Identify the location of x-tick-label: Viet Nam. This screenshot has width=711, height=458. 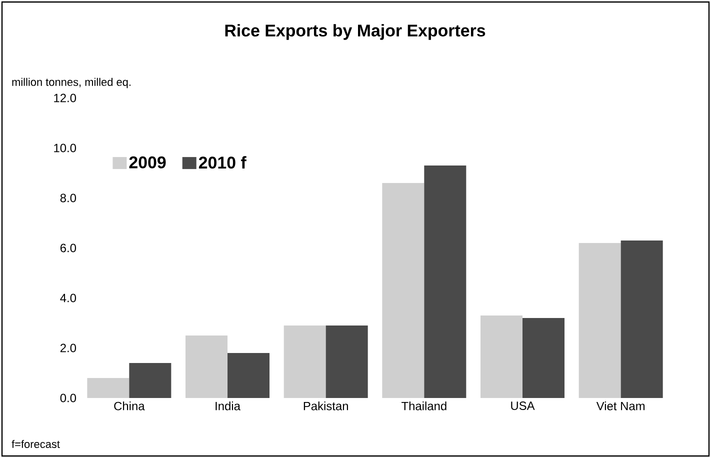
(620, 406).